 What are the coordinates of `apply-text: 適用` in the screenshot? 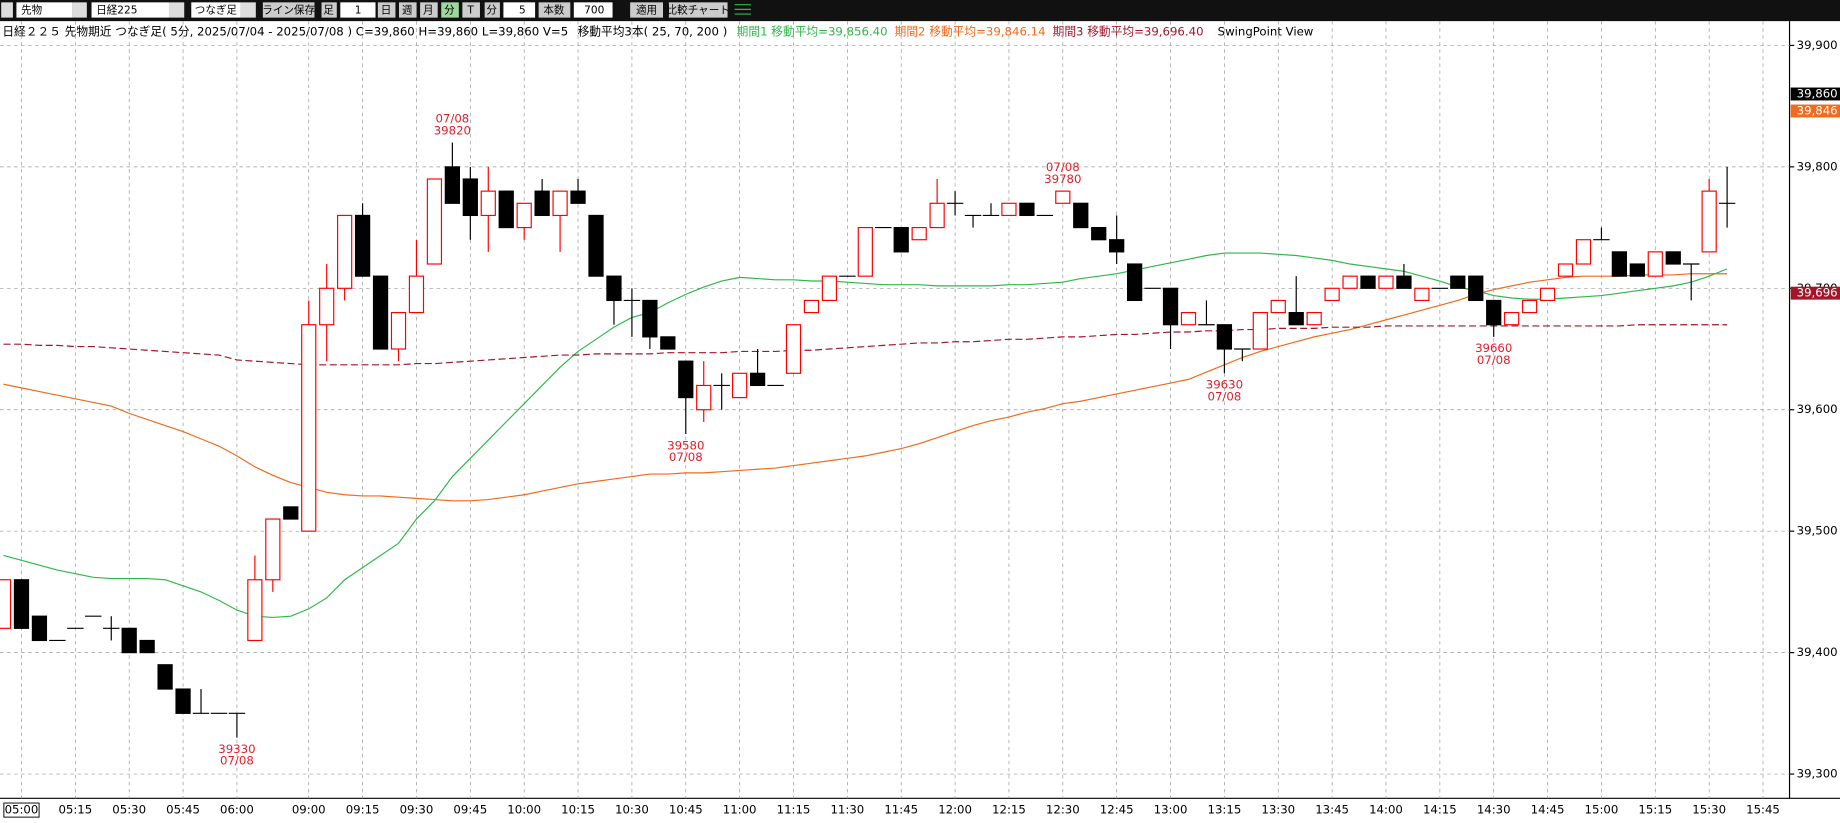 It's located at (646, 10).